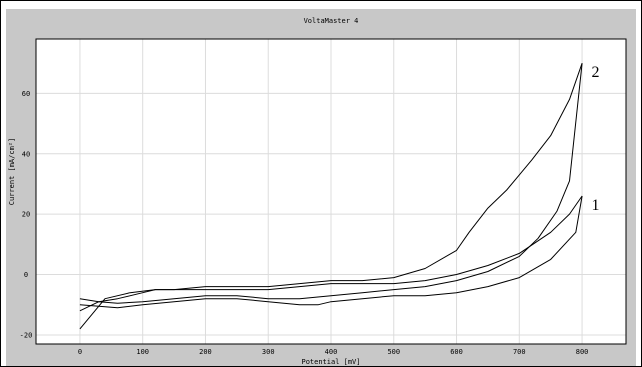 This screenshot has height=367, width=642. Describe the element at coordinates (331, 21) in the screenshot. I see `chart-title: VoltaMaster 4` at that location.